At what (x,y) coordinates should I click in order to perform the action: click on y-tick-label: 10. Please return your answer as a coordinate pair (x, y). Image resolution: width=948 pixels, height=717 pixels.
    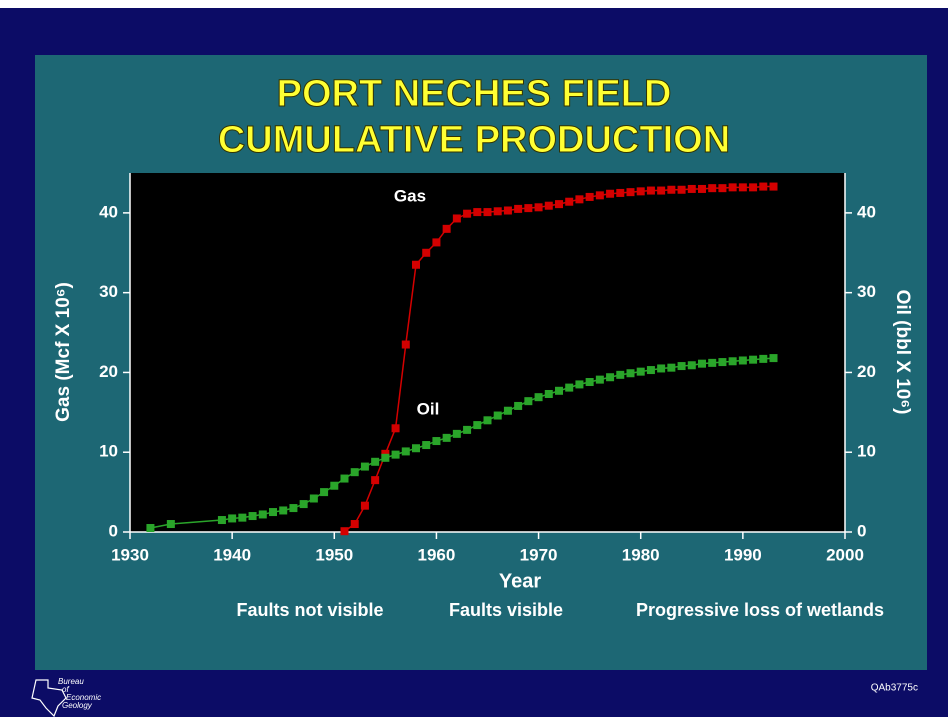
    Looking at the image, I should click on (108, 451).